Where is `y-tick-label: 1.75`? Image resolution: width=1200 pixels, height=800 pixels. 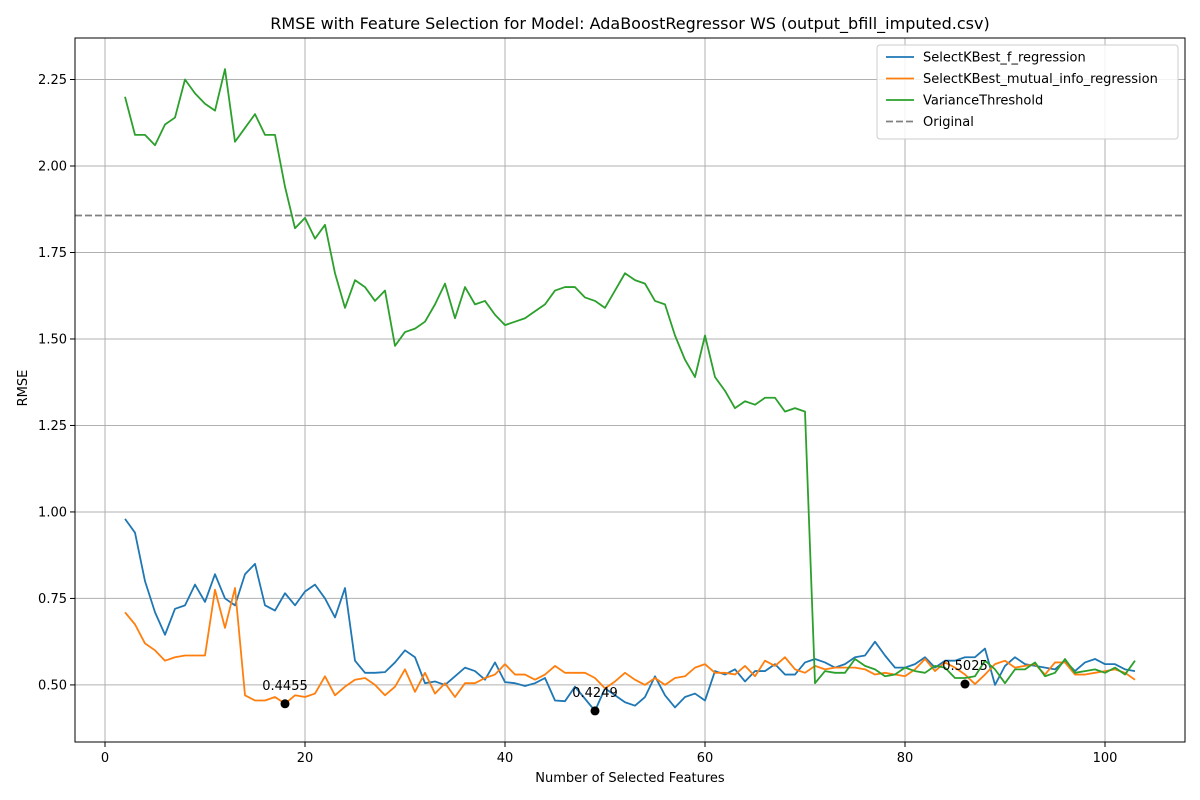
y-tick-label: 1.75 is located at coordinates (52, 253).